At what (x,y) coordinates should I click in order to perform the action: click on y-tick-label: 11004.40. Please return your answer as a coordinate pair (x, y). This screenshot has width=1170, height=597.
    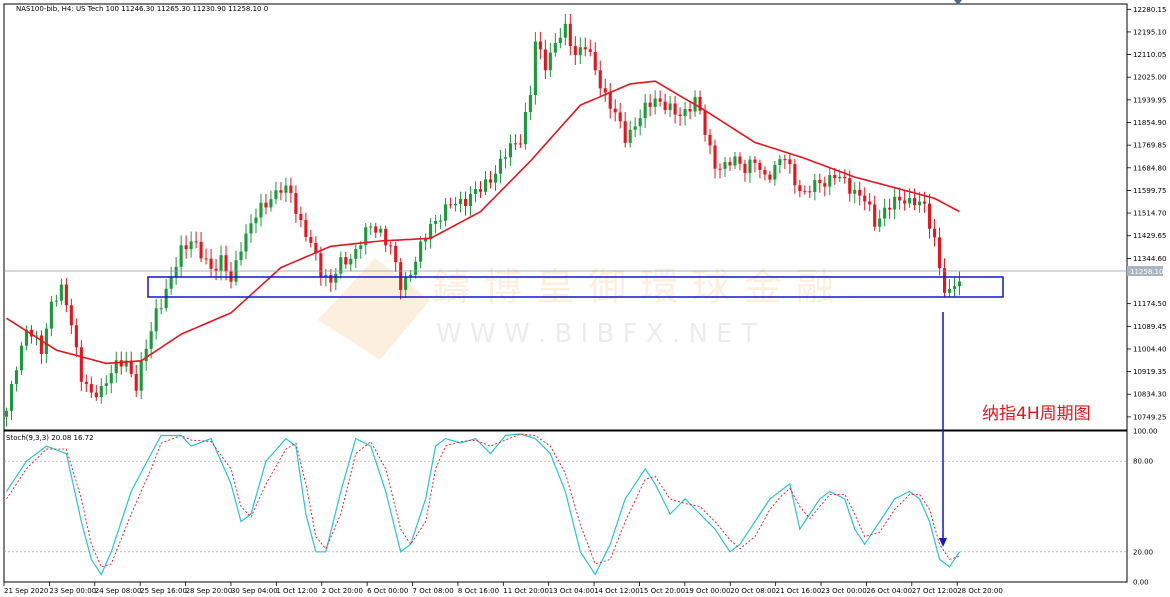
    Looking at the image, I should click on (1149, 349).